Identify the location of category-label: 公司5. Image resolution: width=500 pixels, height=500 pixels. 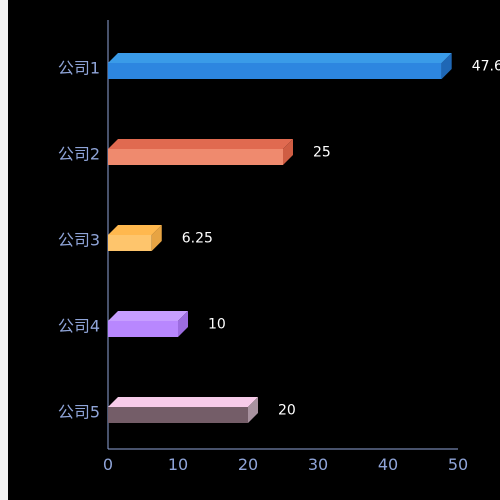
(79, 412).